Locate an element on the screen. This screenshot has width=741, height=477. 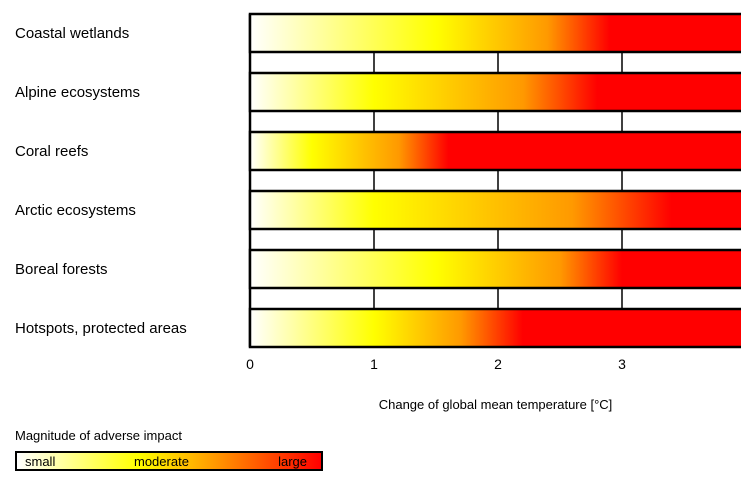
bar-boreal-forests is located at coordinates (494, 269).